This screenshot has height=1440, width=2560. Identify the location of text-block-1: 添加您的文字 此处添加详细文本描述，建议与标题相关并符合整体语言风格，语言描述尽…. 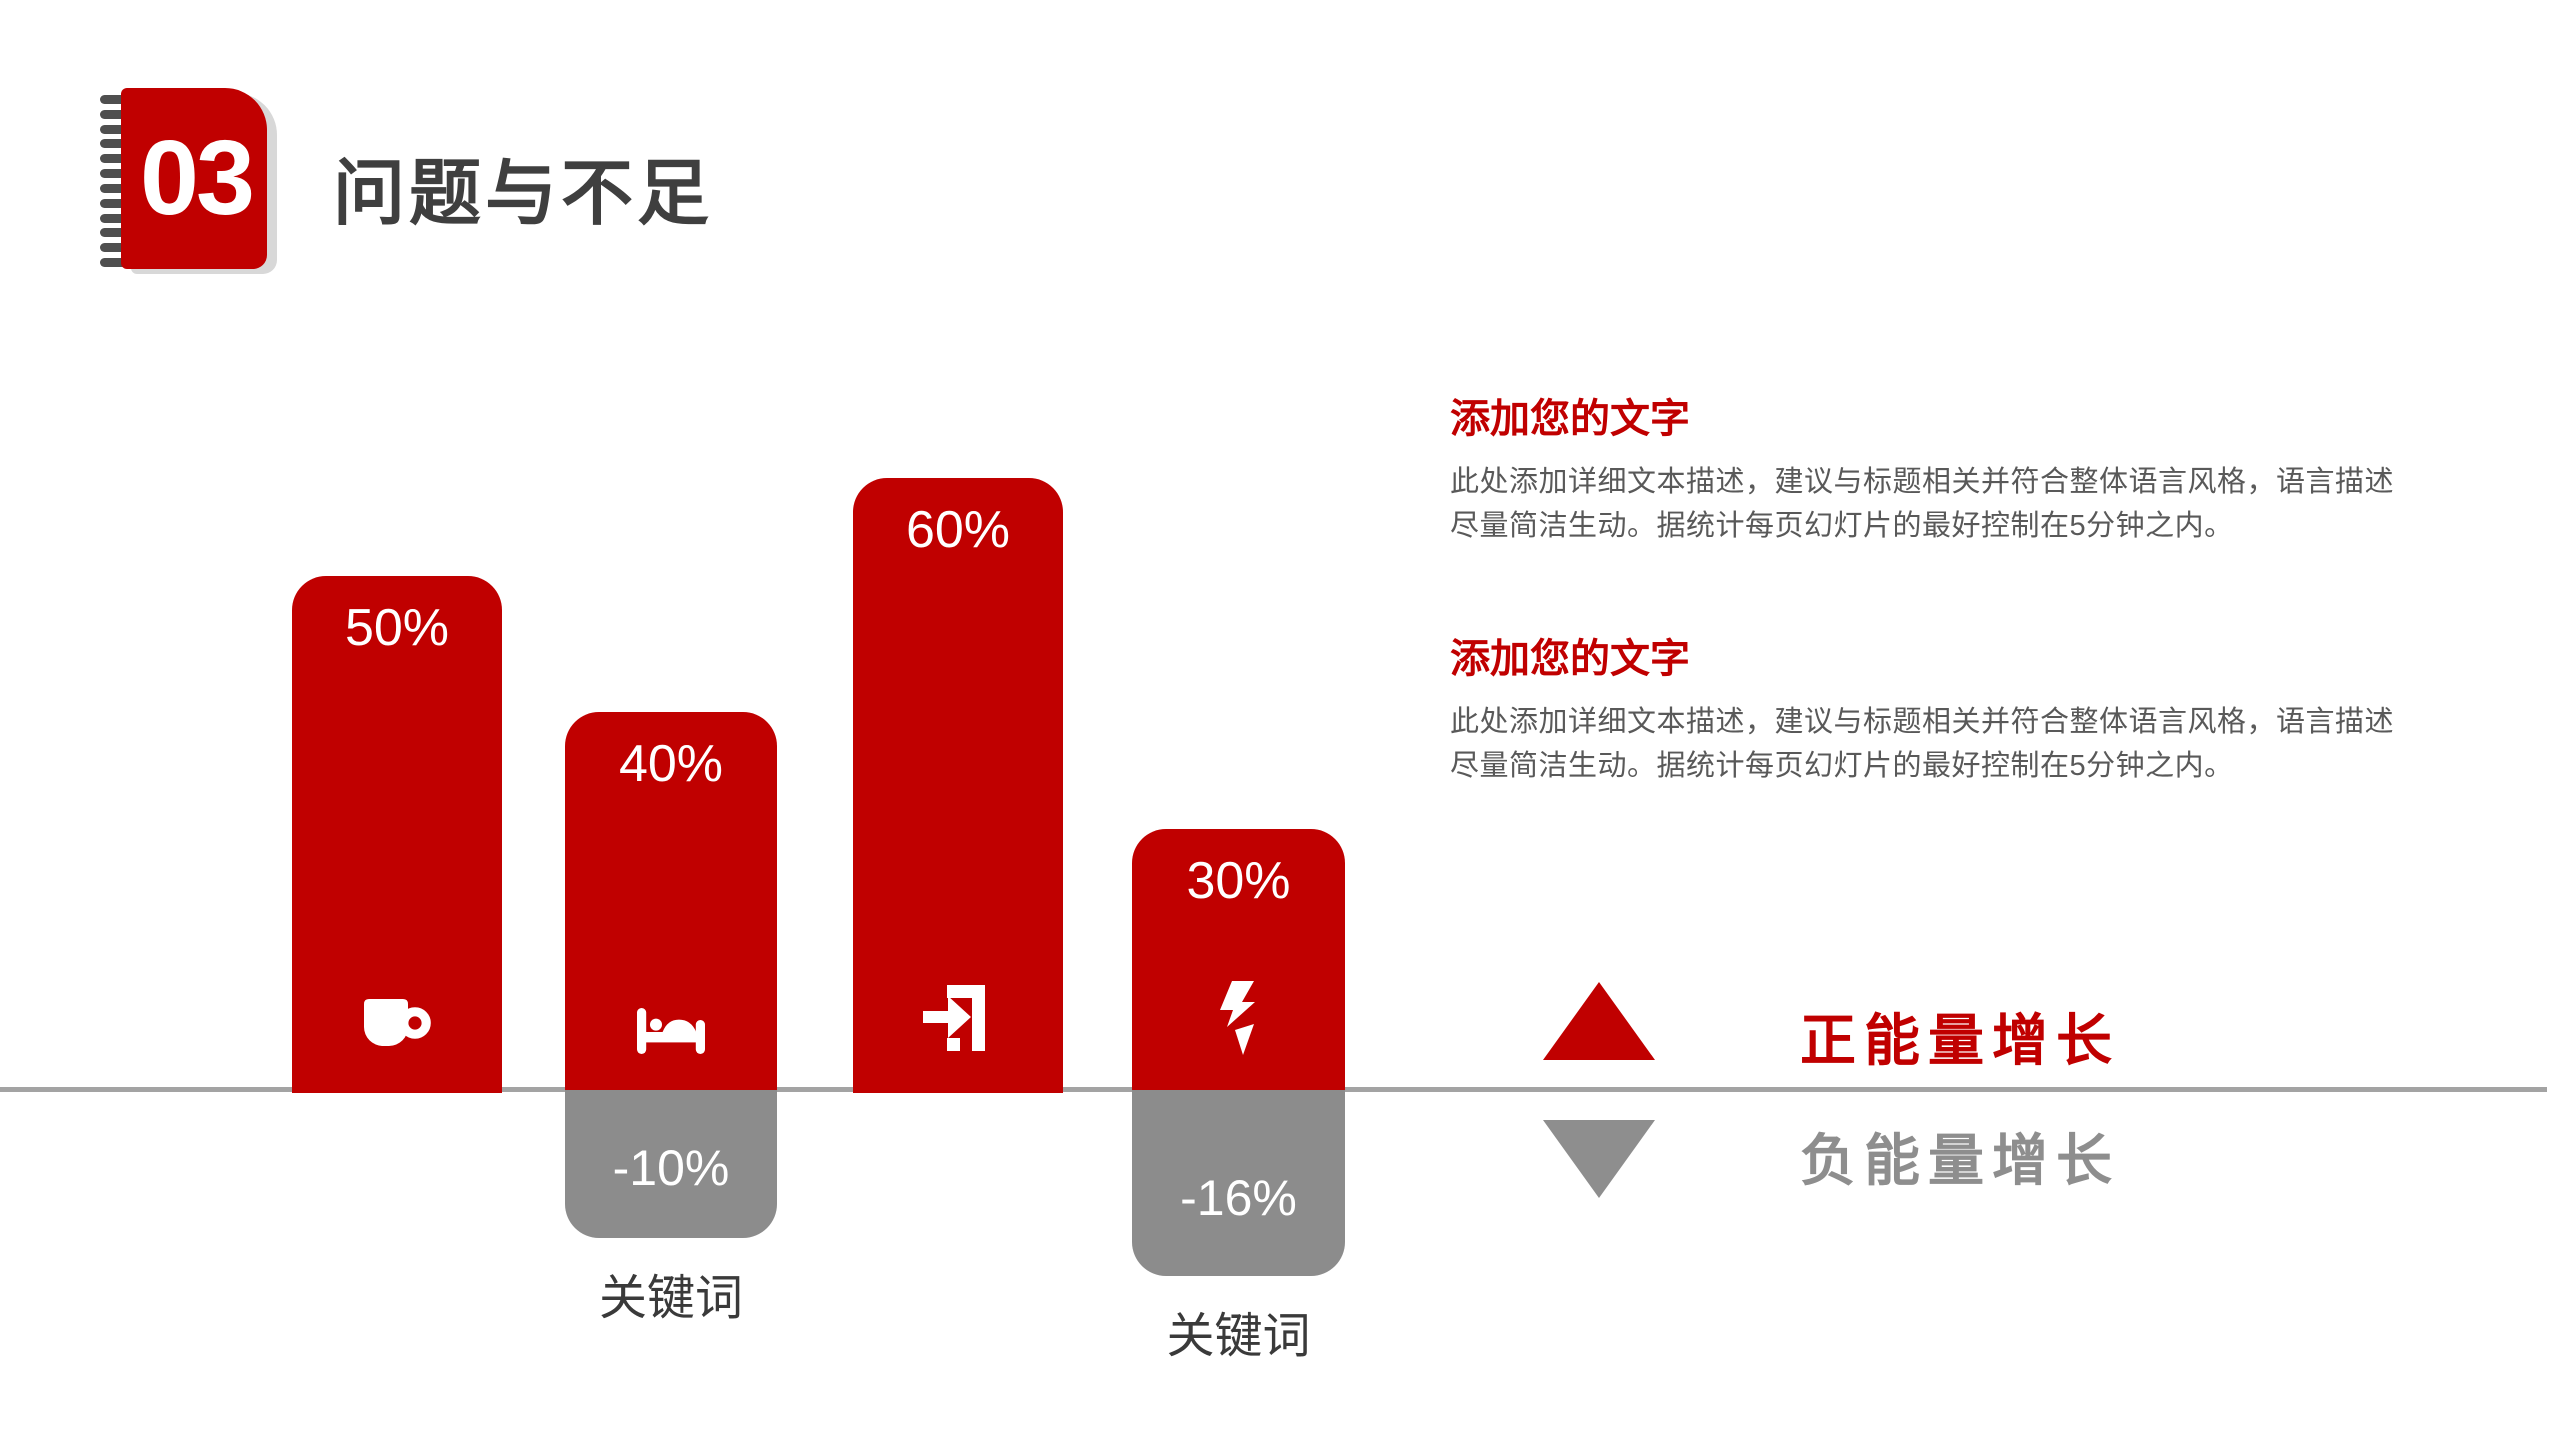
(1925, 467).